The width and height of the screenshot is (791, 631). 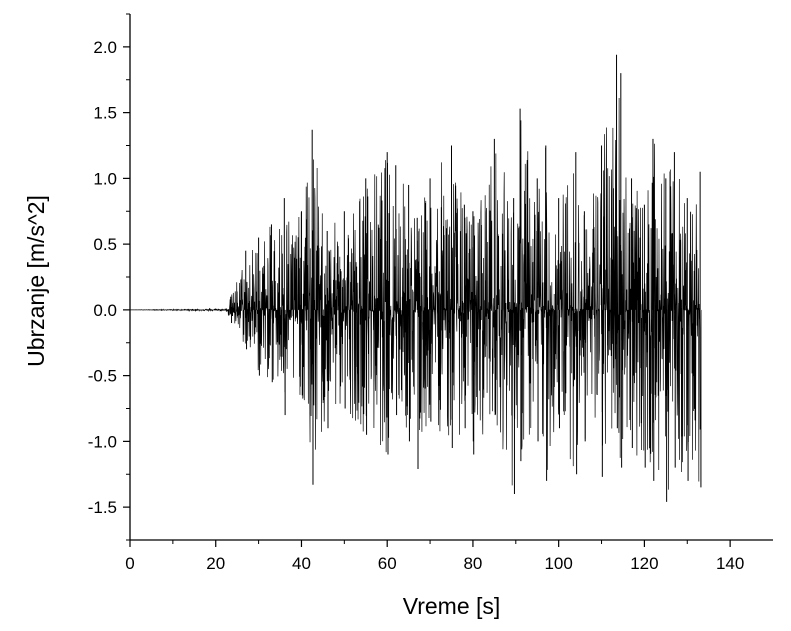 What do you see at coordinates (215, 563) in the screenshot?
I see `x-tick-label: 20` at bounding box center [215, 563].